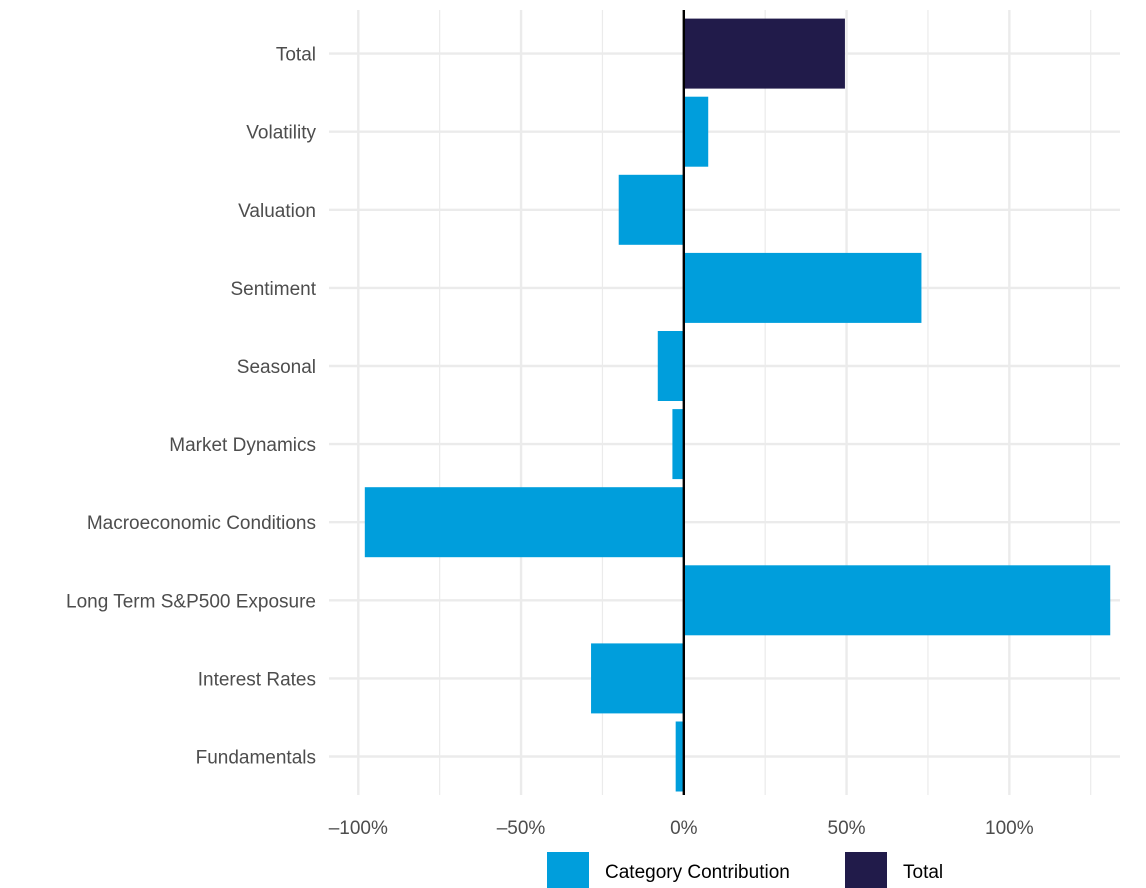 The height and width of the screenshot is (888, 1146). I want to click on x-tick-label: 0%, so click(684, 828).